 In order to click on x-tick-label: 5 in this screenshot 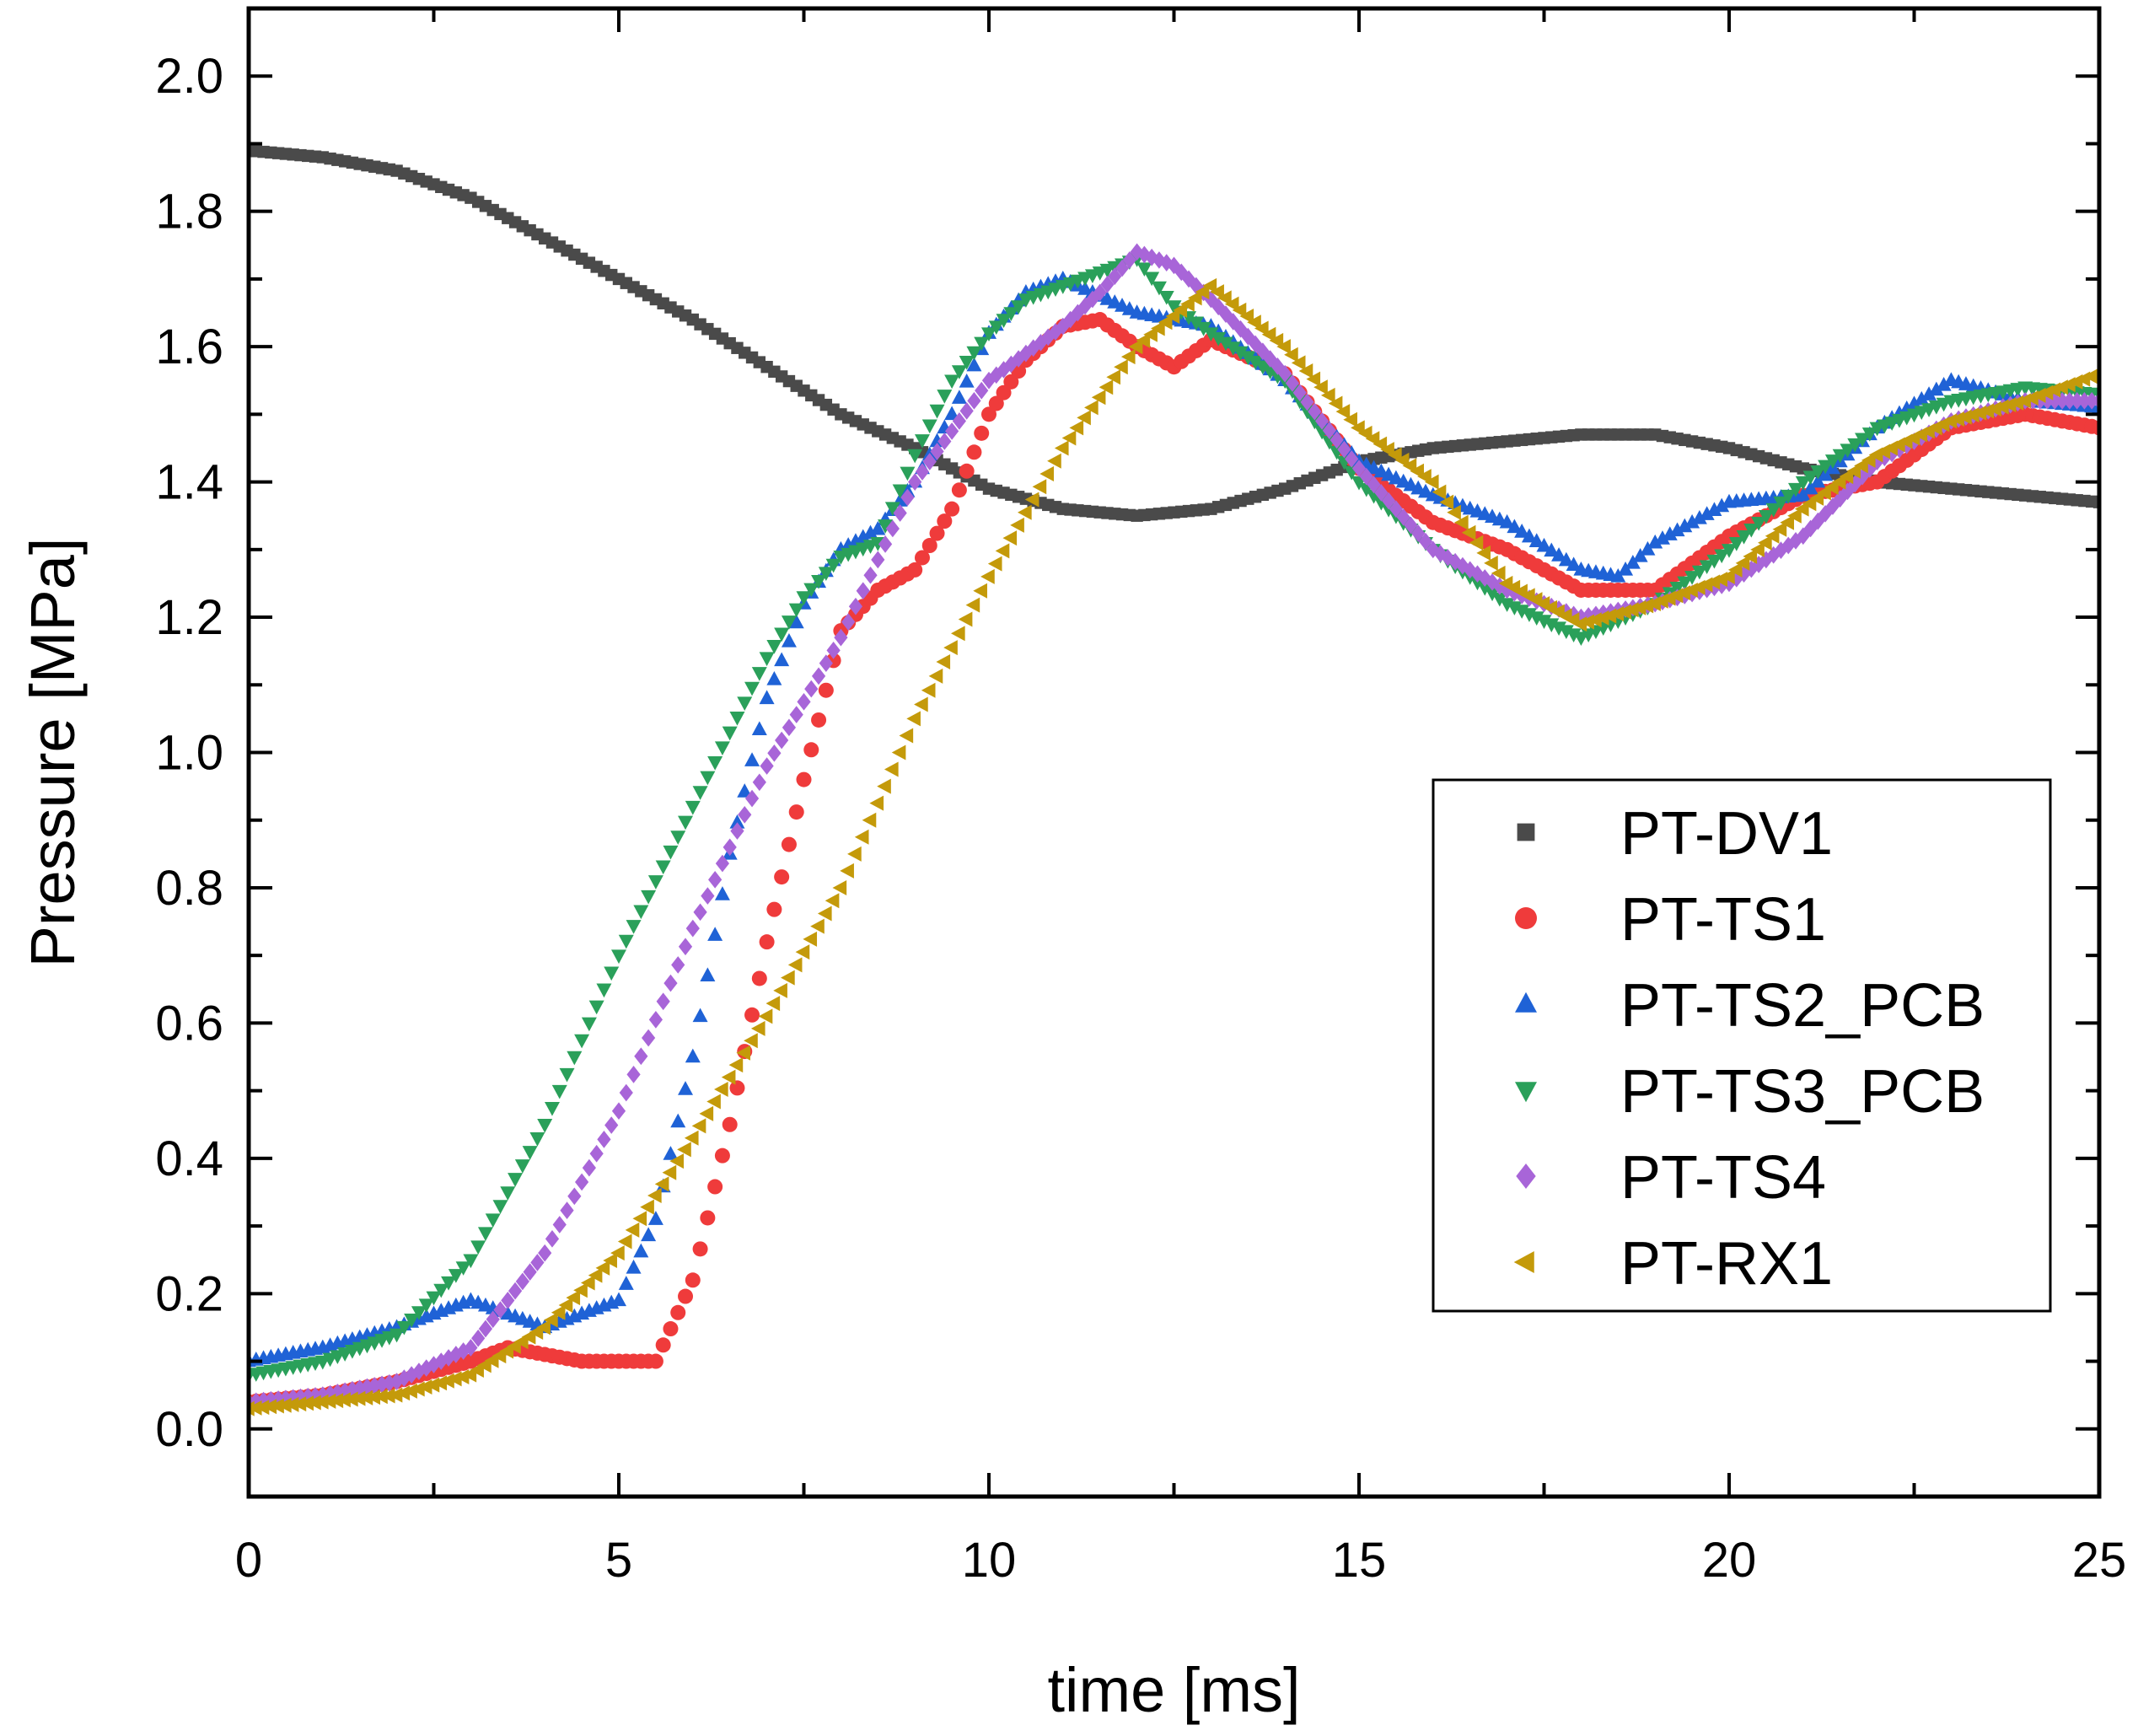, I will do `click(618, 1560)`.